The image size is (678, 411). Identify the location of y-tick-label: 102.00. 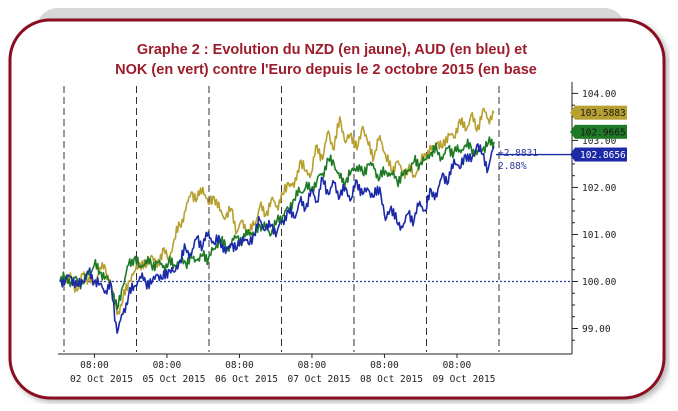
(599, 188).